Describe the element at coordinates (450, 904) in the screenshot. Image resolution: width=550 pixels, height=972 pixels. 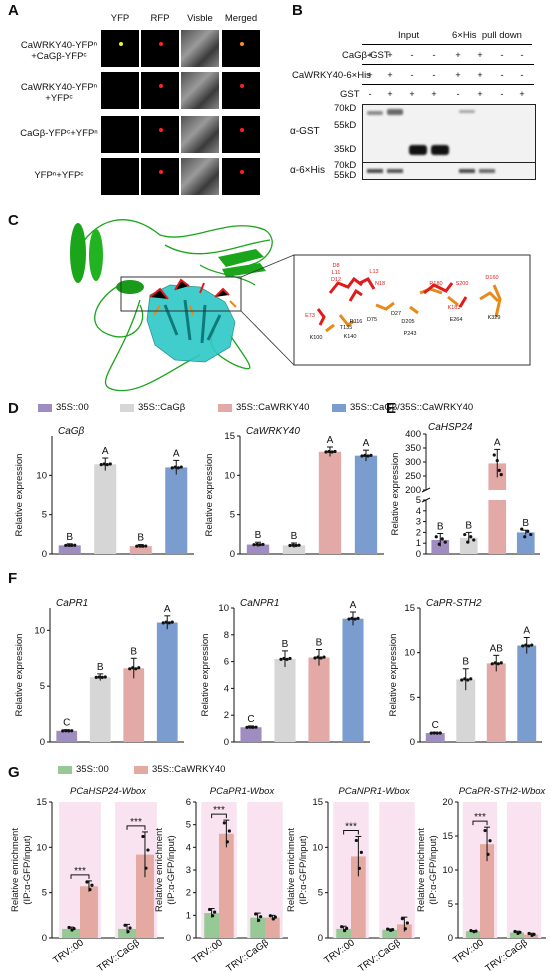
I see `y-tick-label: 5` at that location.